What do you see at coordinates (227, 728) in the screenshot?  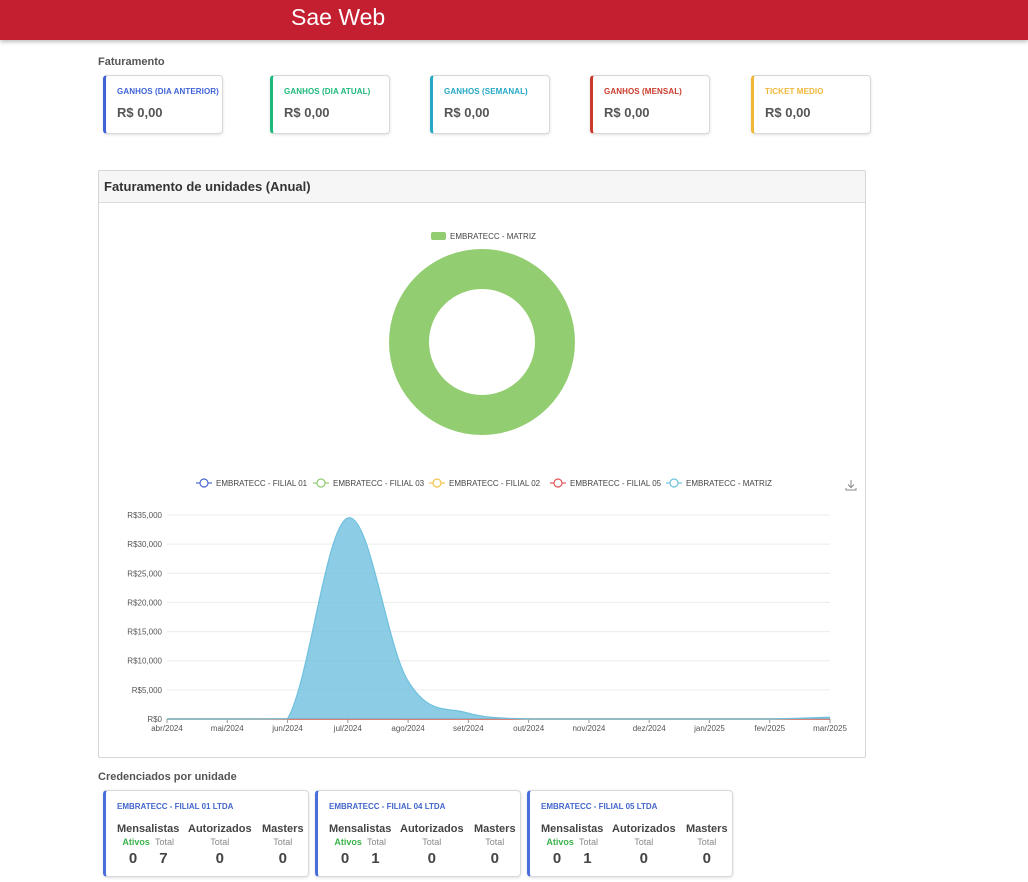 I see `x-tick-label: mai/2024` at bounding box center [227, 728].